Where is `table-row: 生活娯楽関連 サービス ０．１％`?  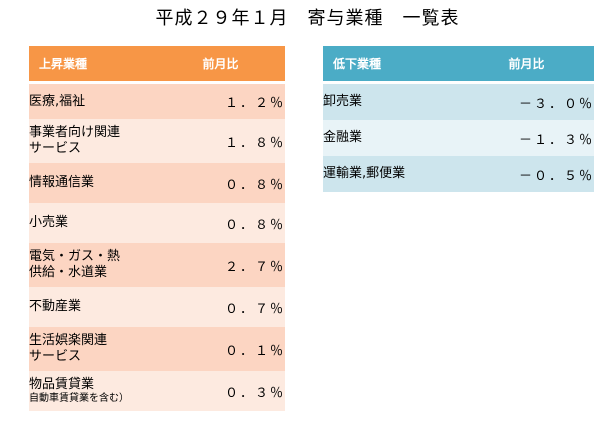 table-row: 生活娯楽関連 サービス ０．１％ is located at coordinates (157, 349).